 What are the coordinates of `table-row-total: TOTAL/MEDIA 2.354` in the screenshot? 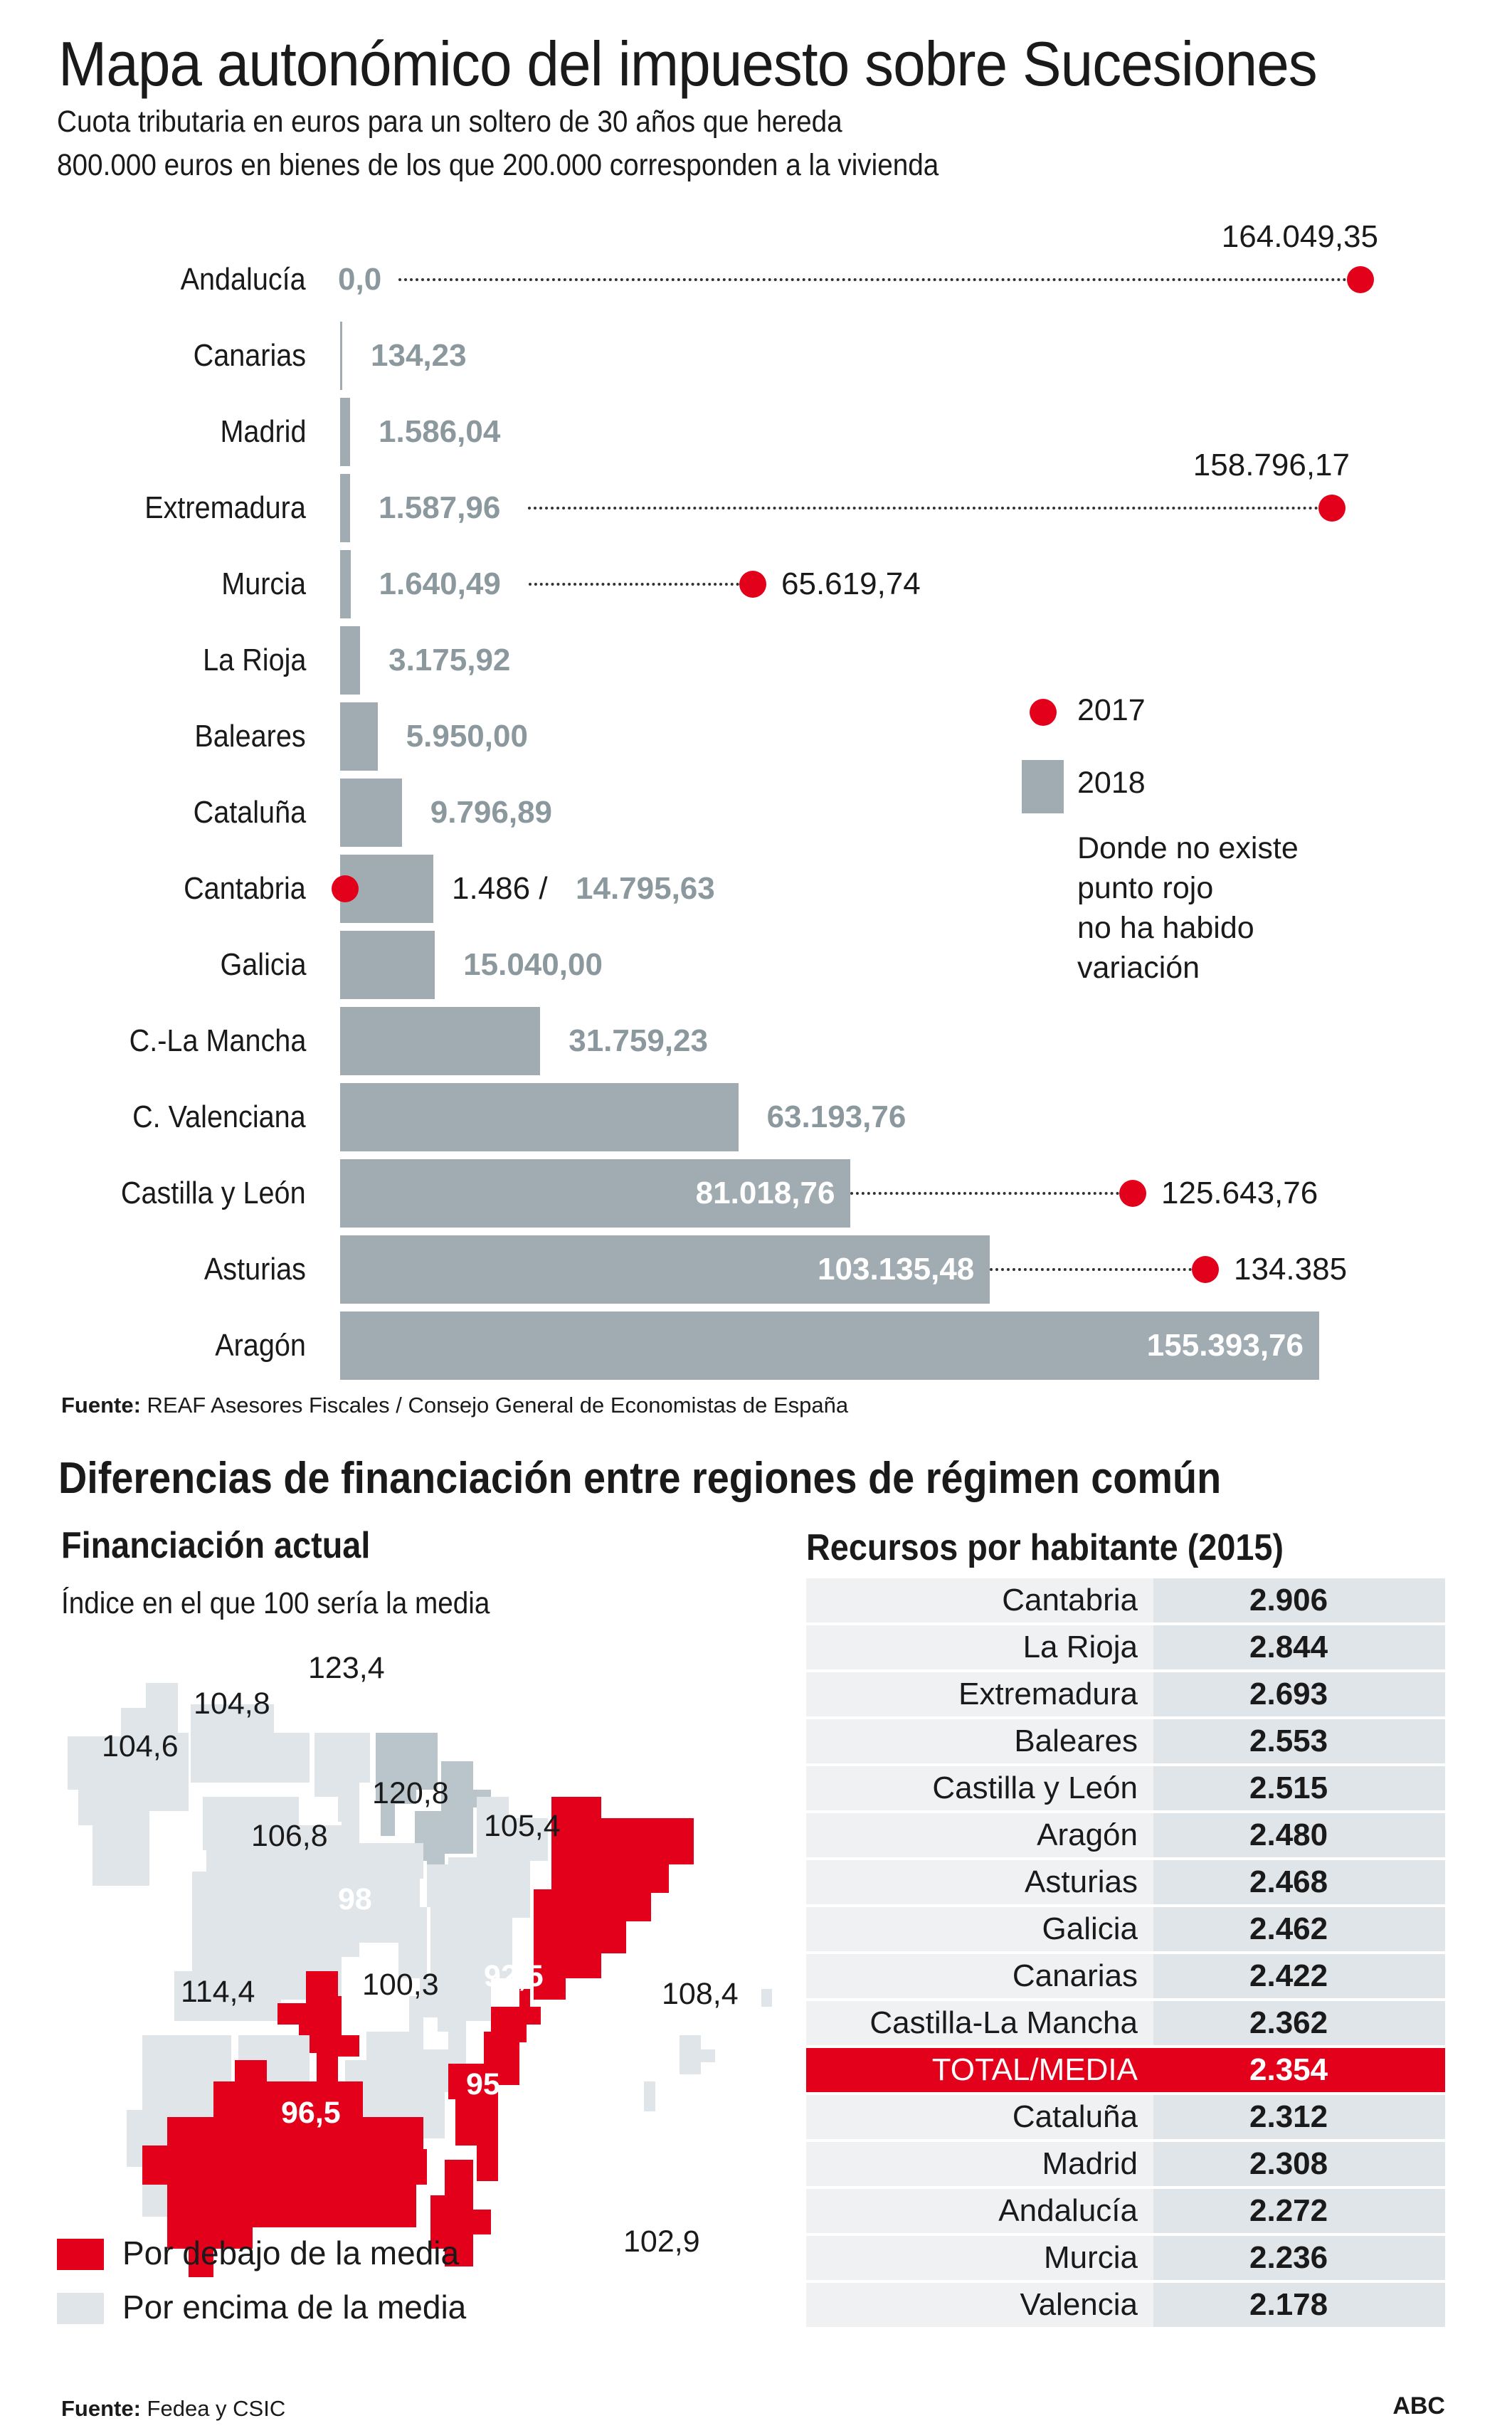 It's located at (1125, 2070).